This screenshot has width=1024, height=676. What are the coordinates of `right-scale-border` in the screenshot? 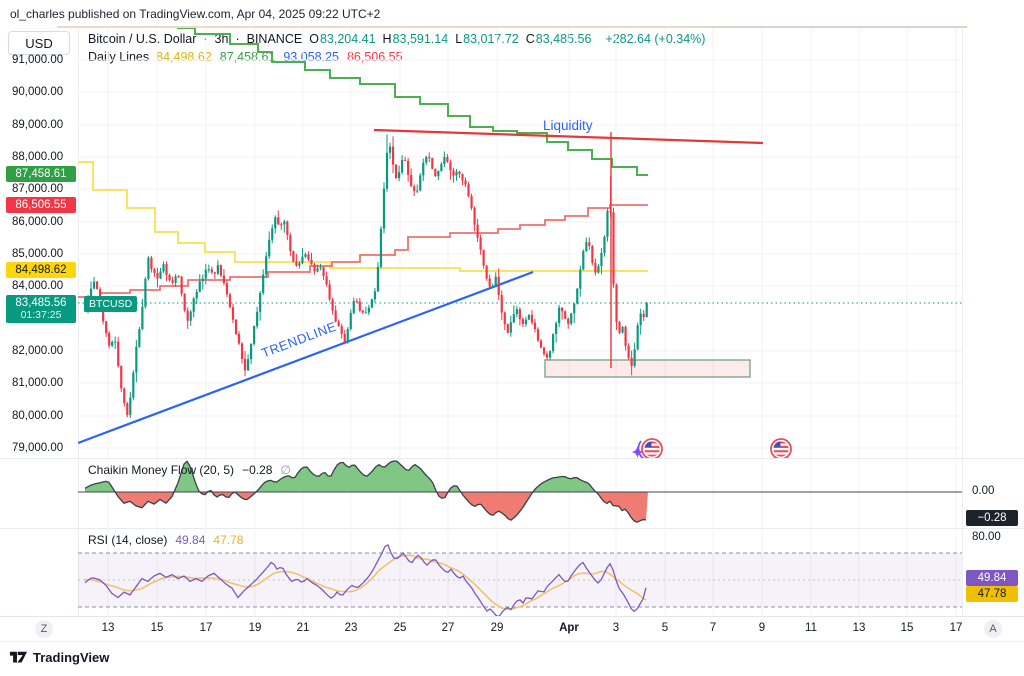 It's located at (962, 322).